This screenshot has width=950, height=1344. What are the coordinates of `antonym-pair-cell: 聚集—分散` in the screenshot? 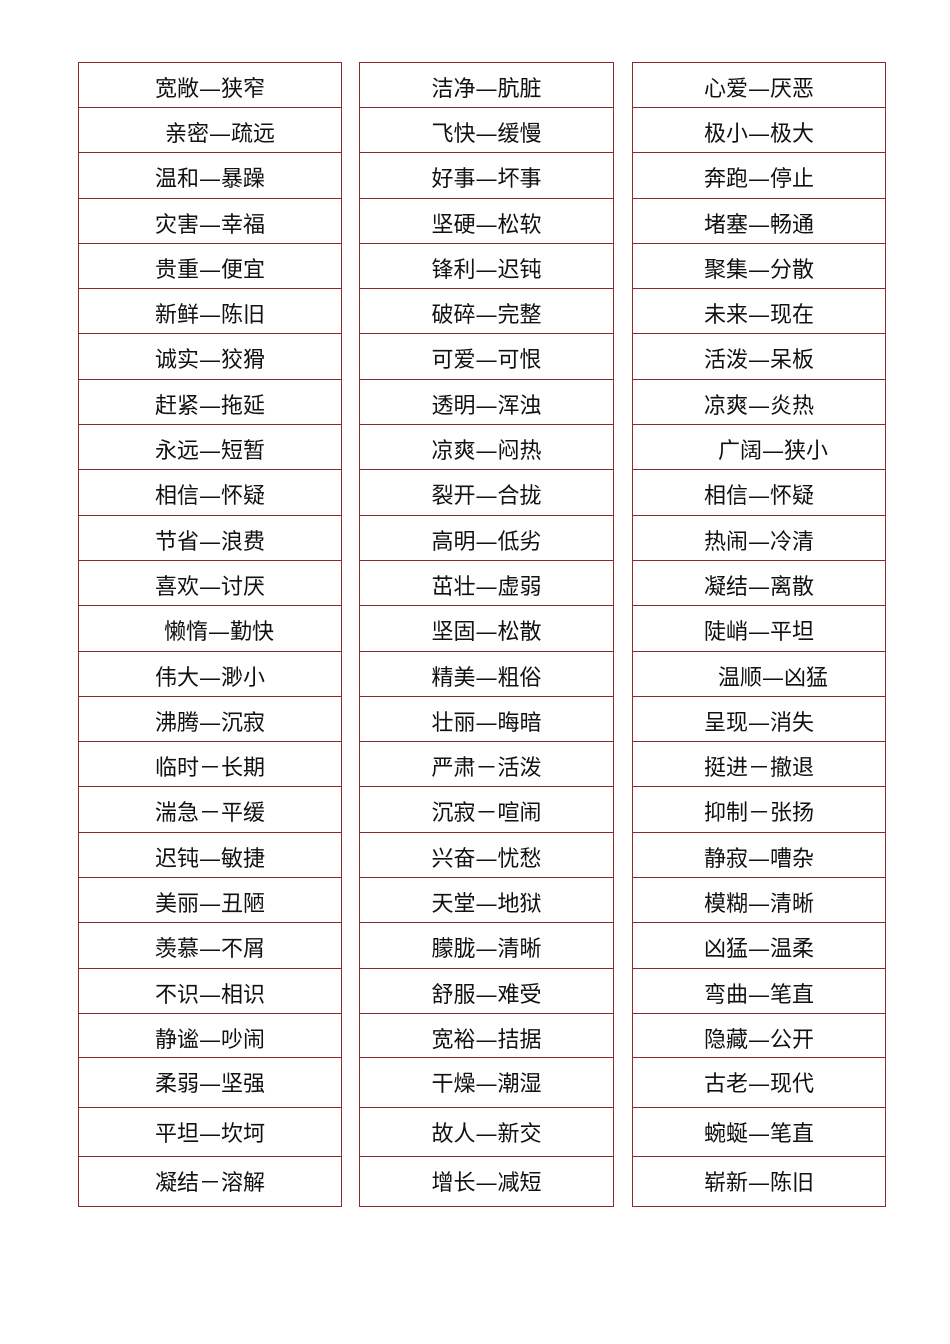 It's located at (759, 265).